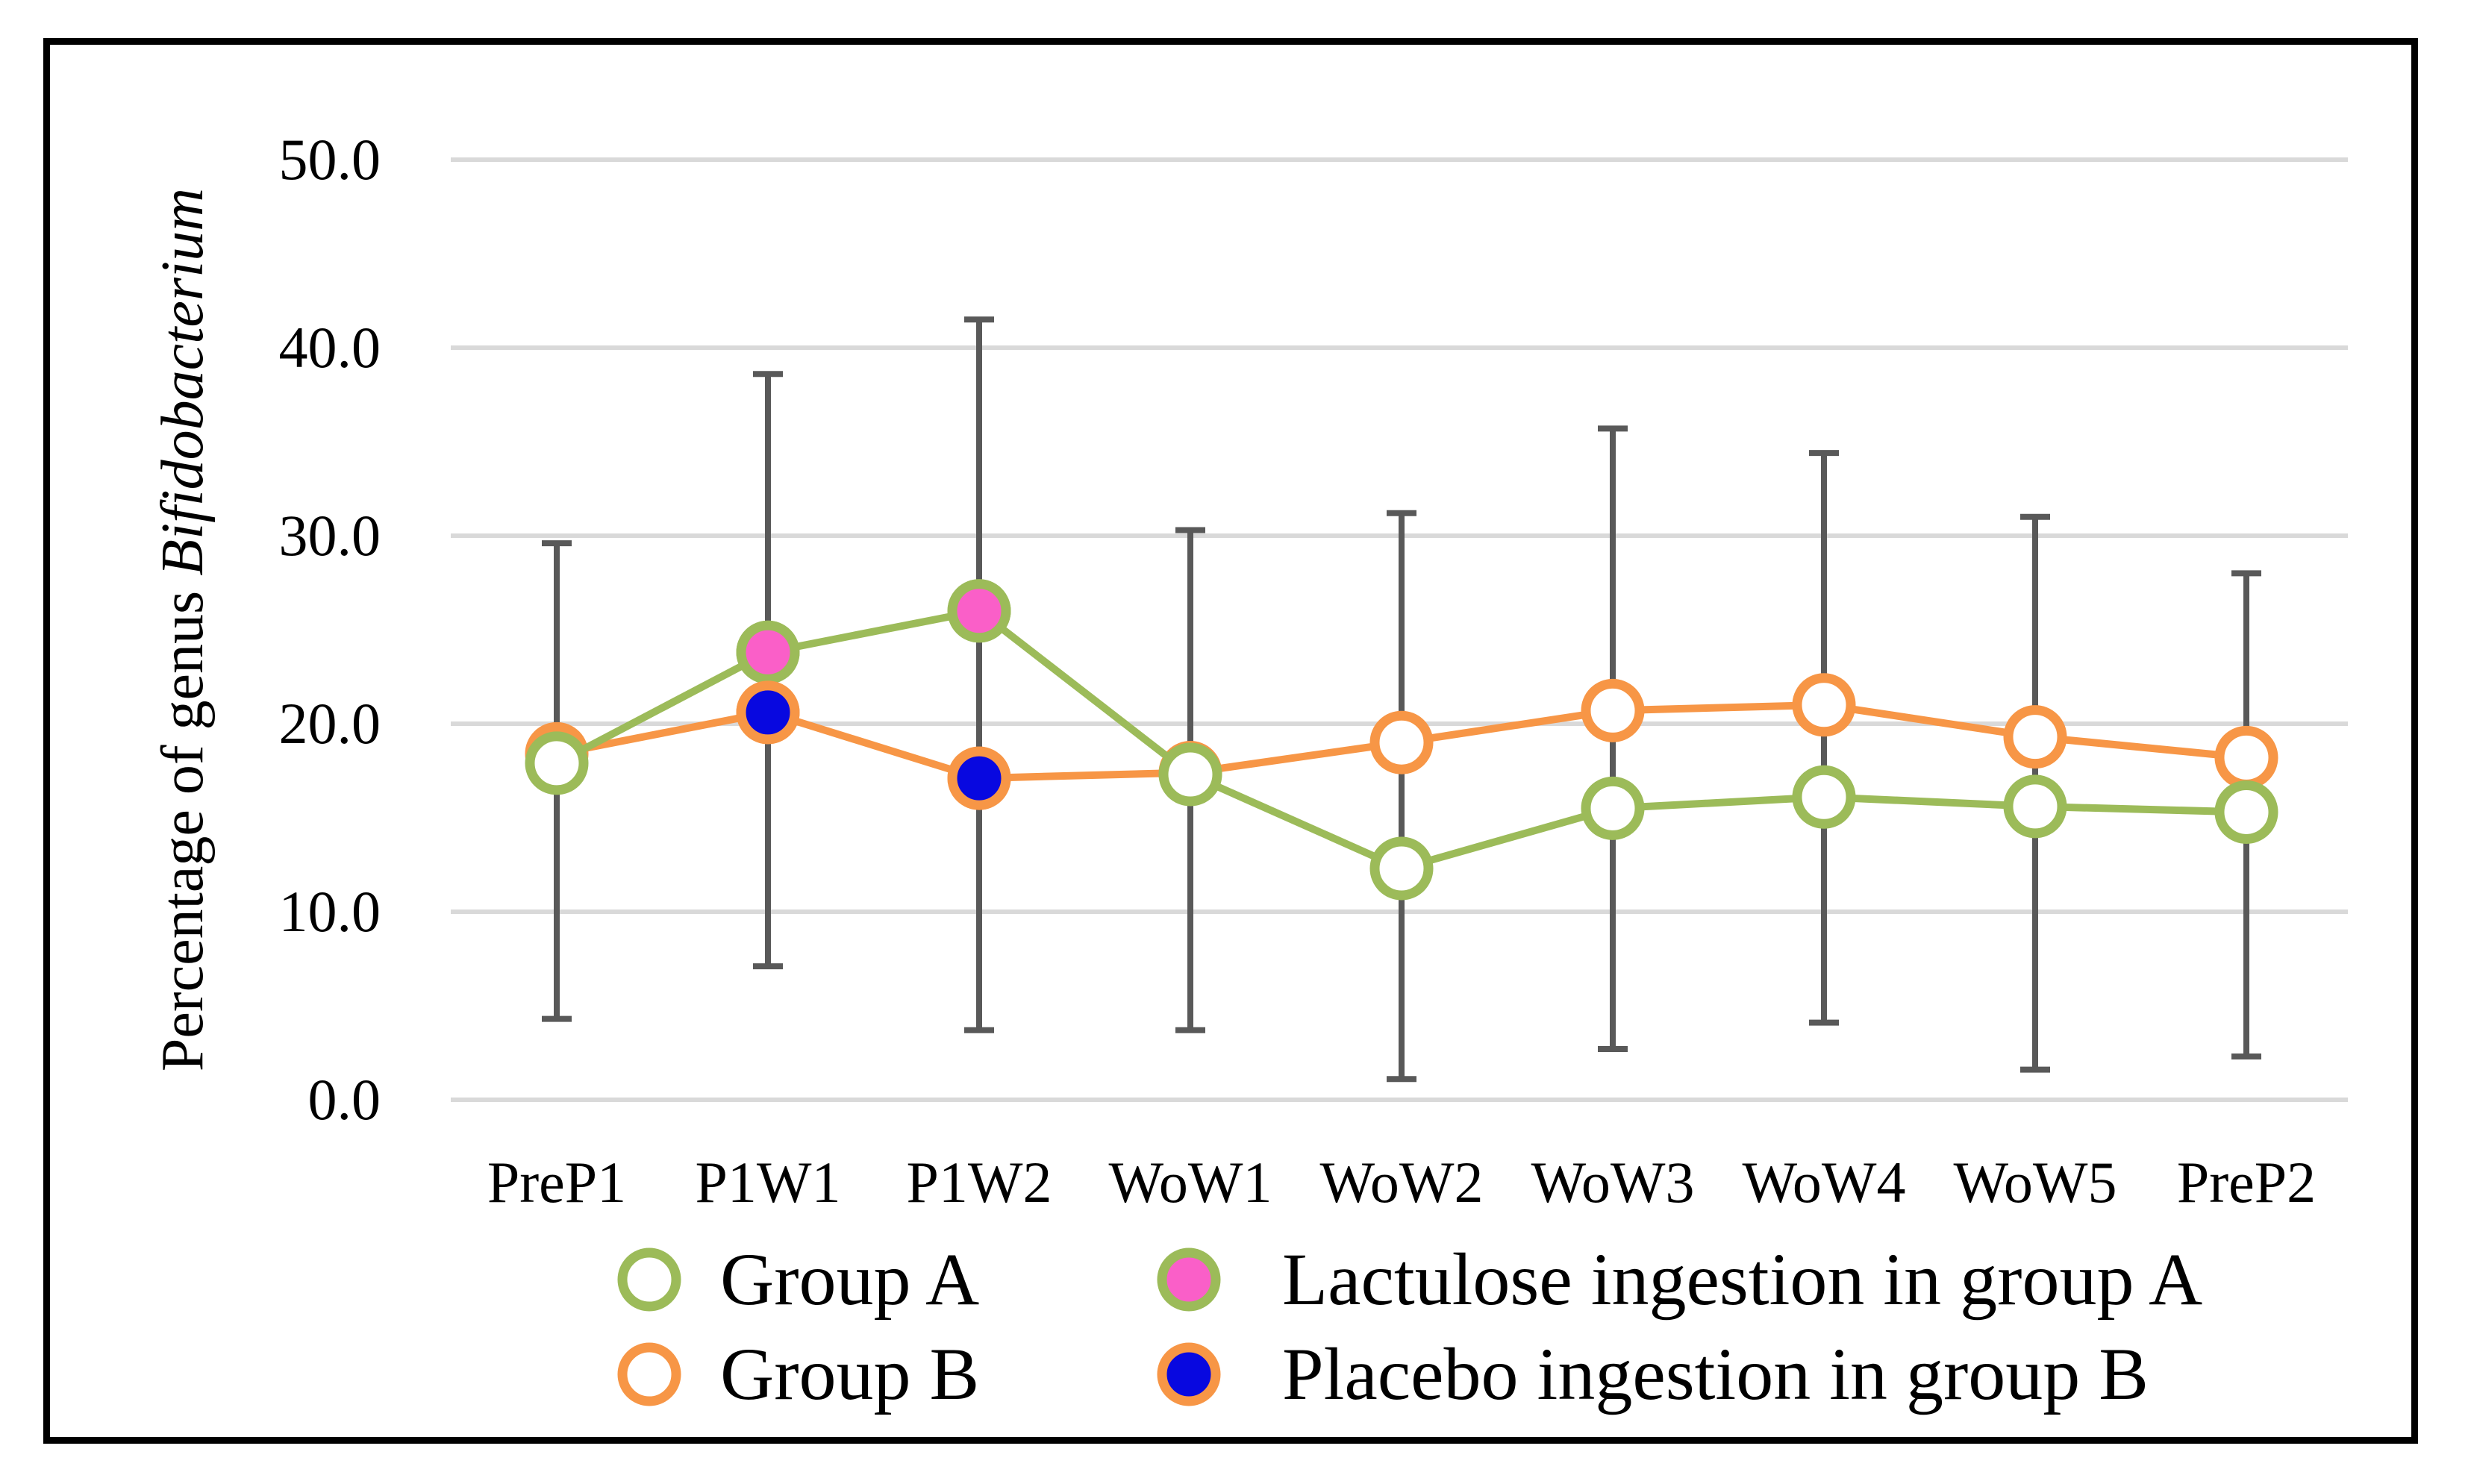  What do you see at coordinates (329, 535) in the screenshot?
I see `y-tick-label-30.0: 30.0` at bounding box center [329, 535].